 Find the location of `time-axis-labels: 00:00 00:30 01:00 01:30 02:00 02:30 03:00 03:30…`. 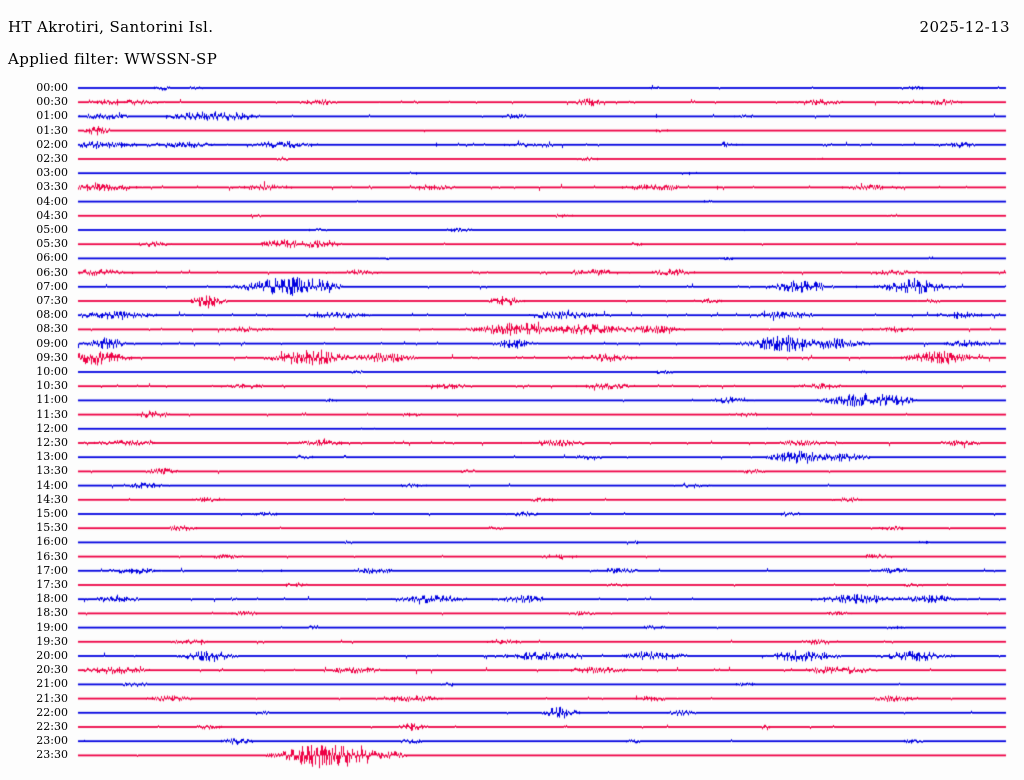

time-axis-labels: 00:00 00:30 01:00 01:30 02:00 02:30 03:00 03:30… is located at coordinates (38, 428).